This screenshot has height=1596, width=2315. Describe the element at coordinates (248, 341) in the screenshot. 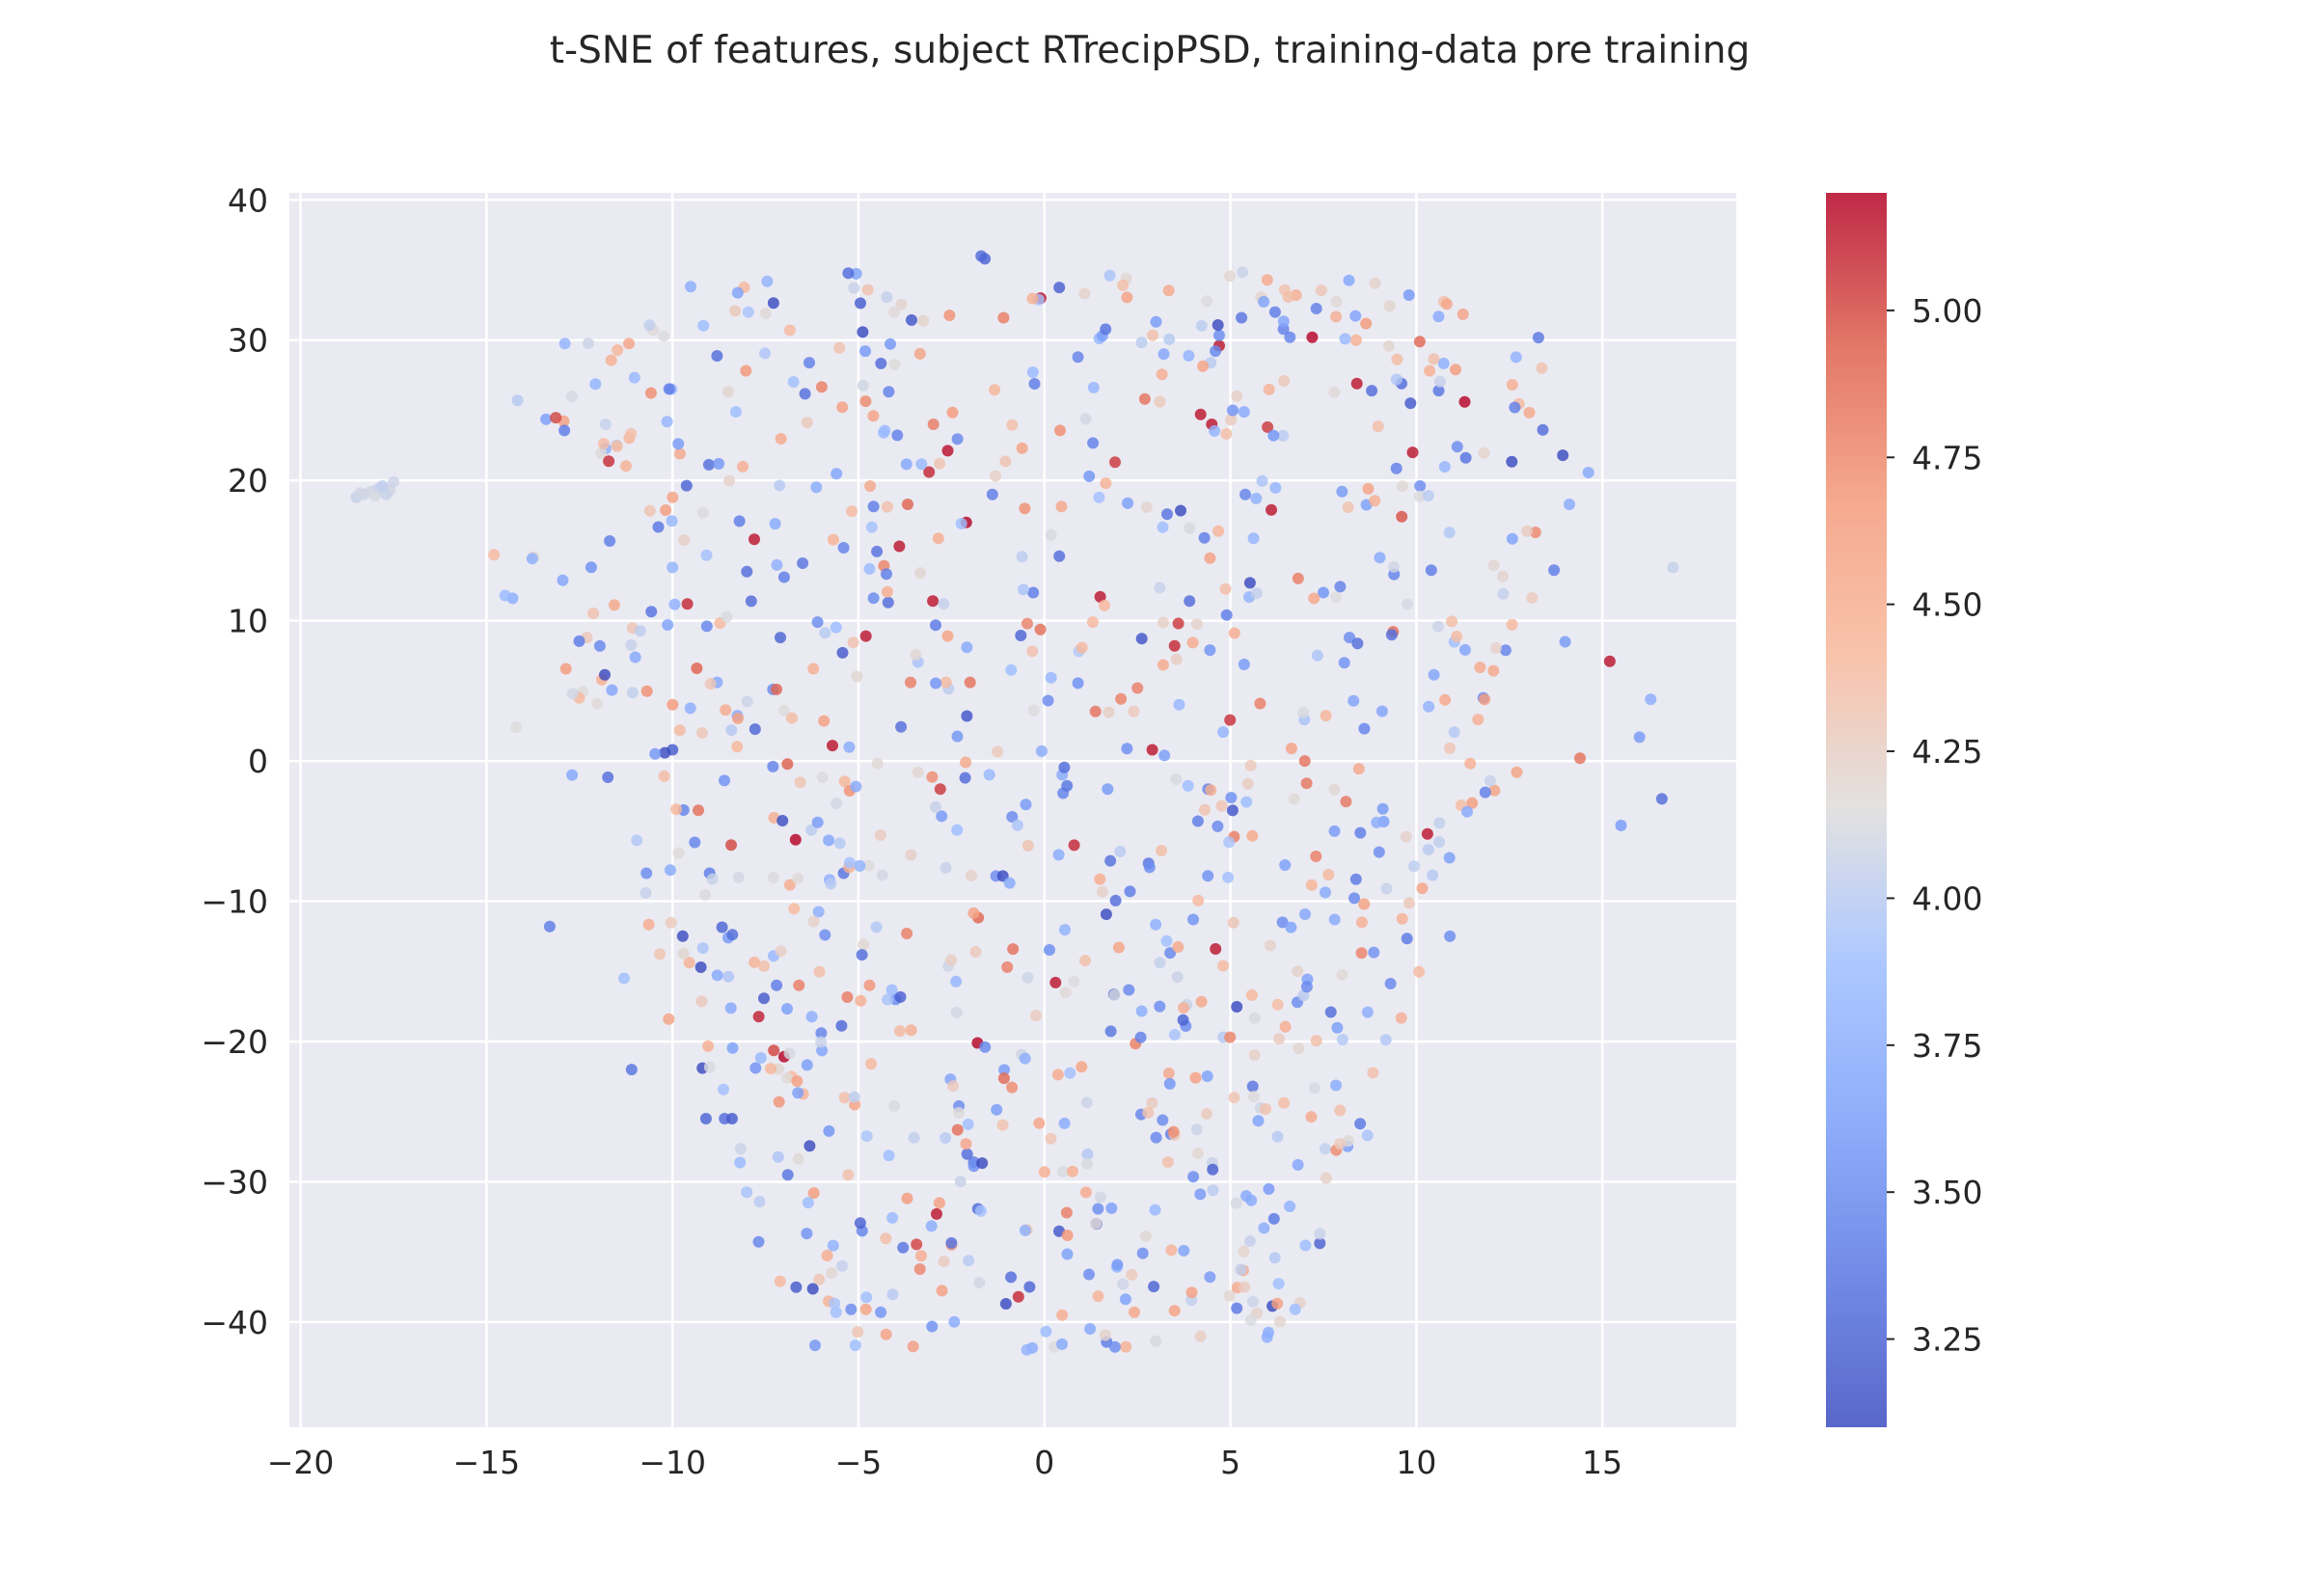

I see `y-tick-label: 30` at that location.